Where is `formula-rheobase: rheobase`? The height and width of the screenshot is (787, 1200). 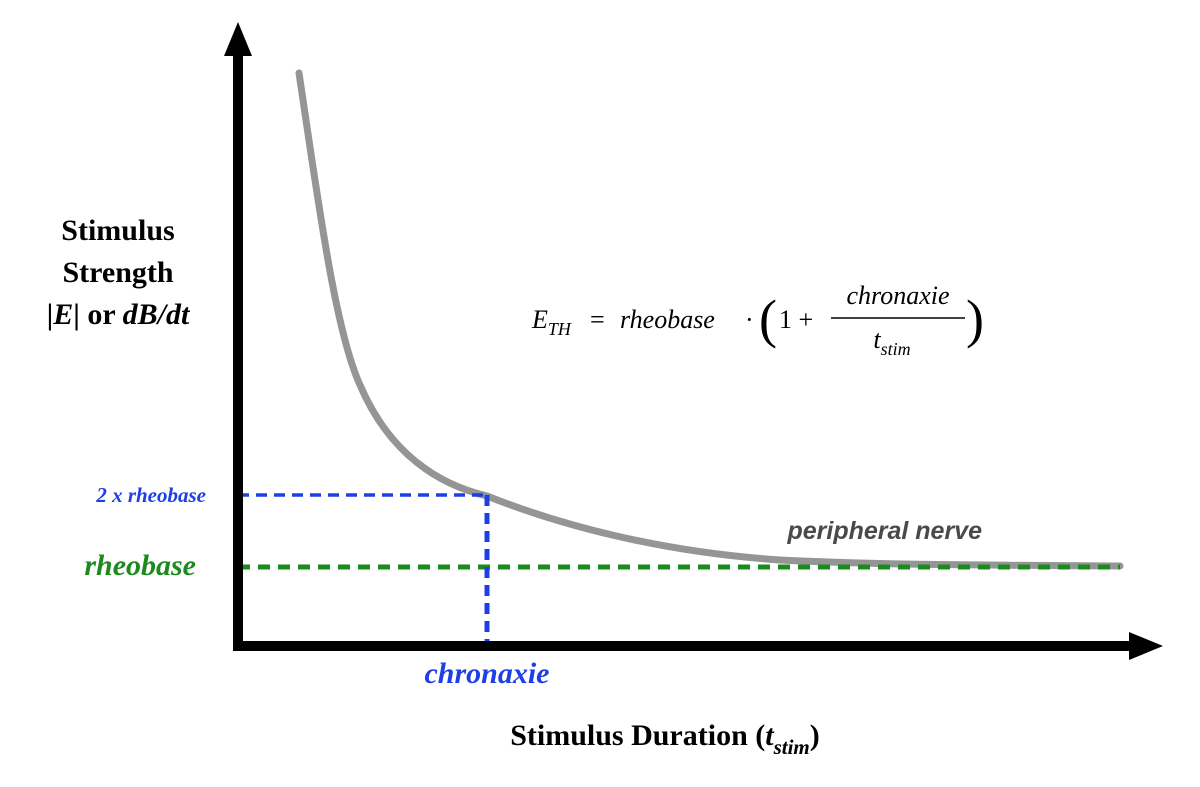
formula-rheobase: rheobase is located at coordinates (667, 319).